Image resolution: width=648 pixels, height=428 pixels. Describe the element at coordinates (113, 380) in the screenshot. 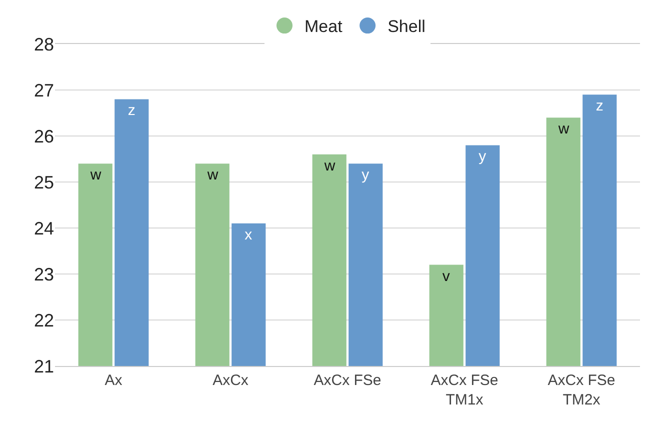

I see `x-tick-label: Ax` at that location.